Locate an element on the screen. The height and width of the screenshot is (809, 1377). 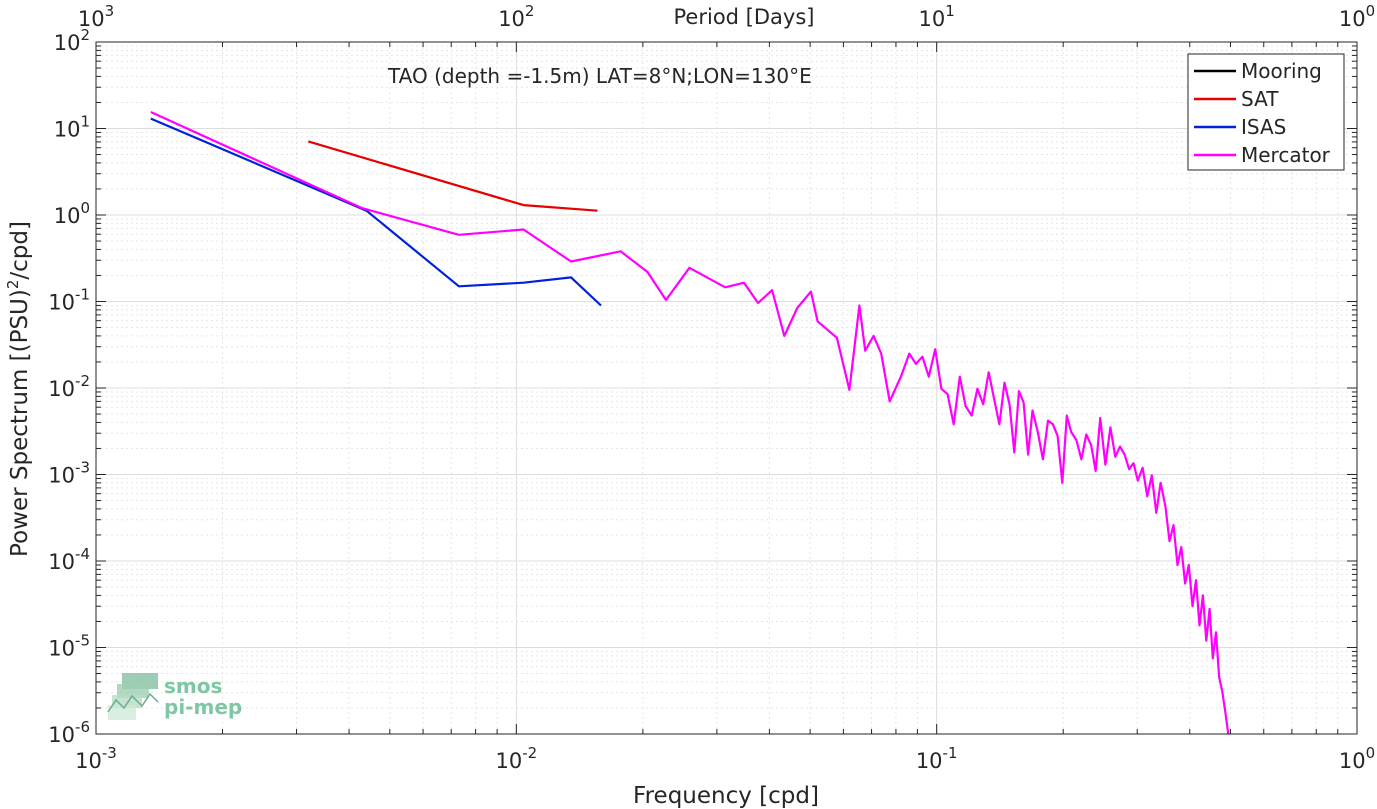
y-tick-label: 10⁻⁴ is located at coordinates (69, 559).